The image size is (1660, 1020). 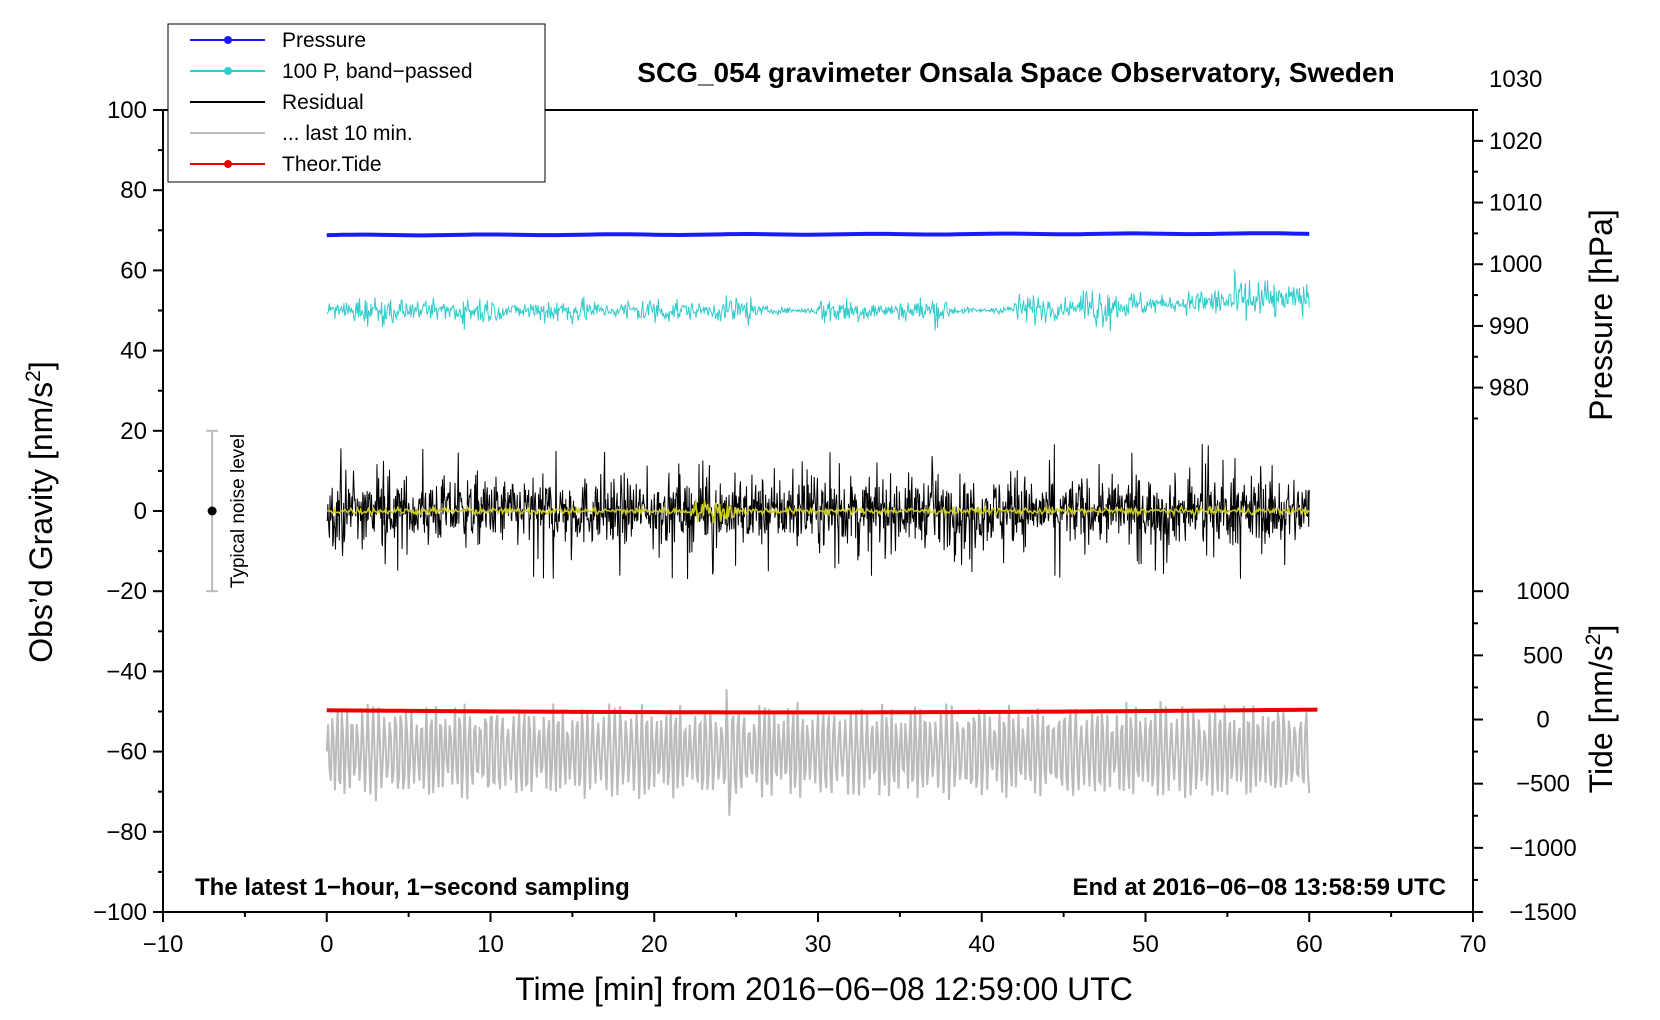 What do you see at coordinates (347, 133) in the screenshot?
I see `legend-label: ... last 10 min.` at bounding box center [347, 133].